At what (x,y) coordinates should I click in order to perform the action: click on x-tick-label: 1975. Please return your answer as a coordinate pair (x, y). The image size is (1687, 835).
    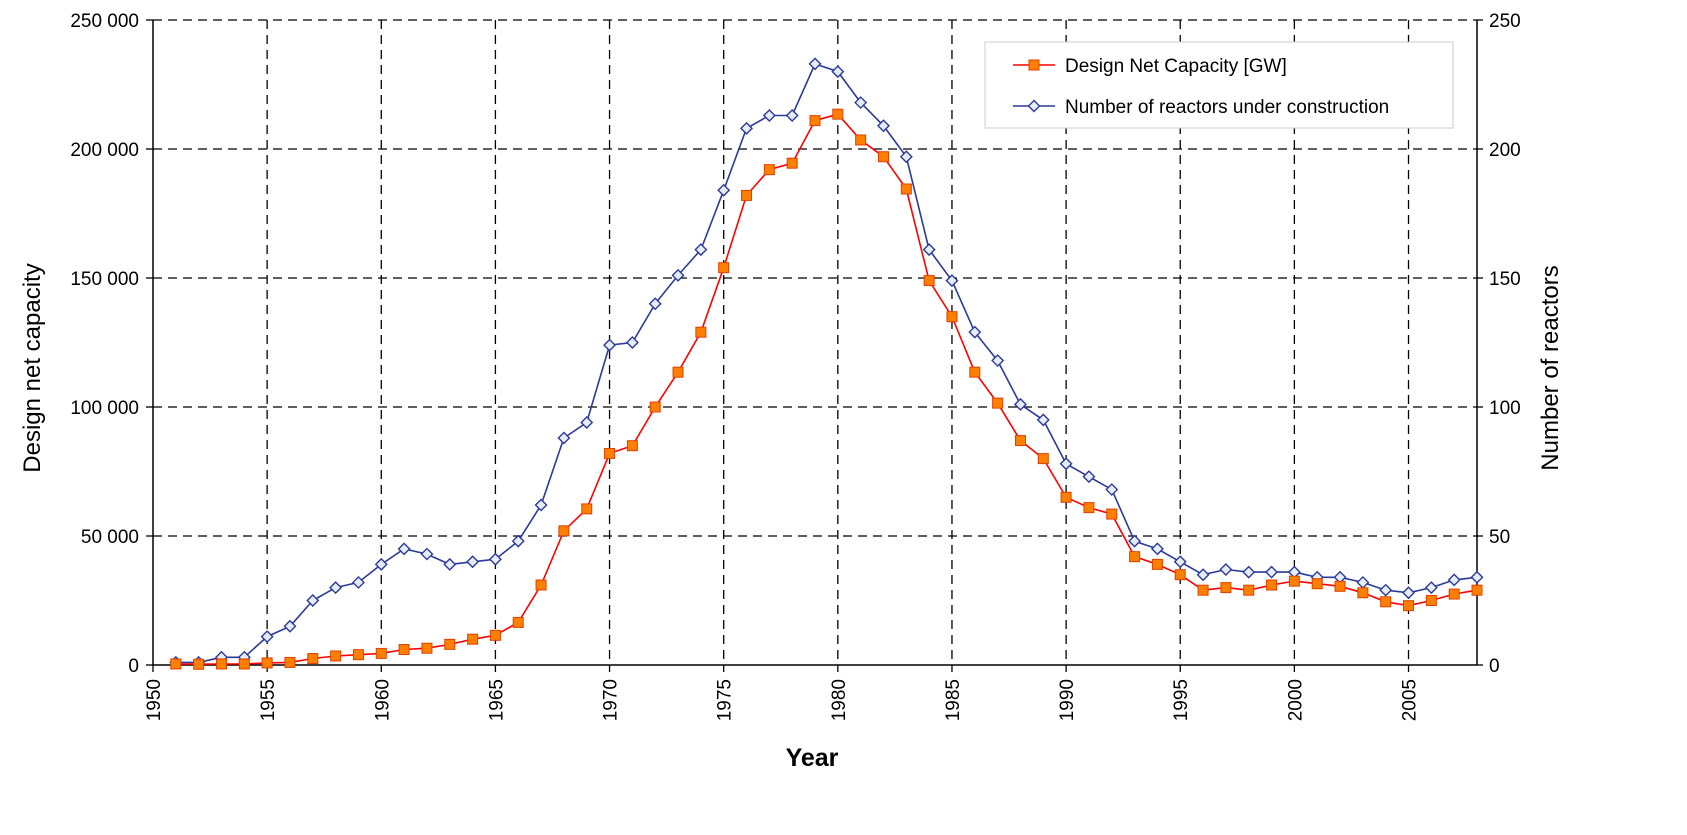
    Looking at the image, I should click on (725, 700).